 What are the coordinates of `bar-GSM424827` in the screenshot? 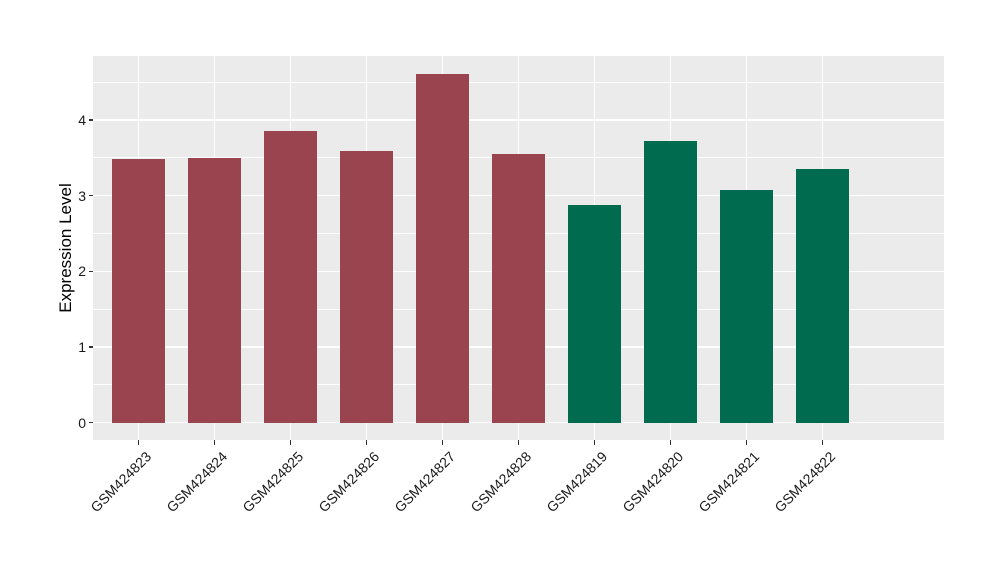 It's located at (443, 248).